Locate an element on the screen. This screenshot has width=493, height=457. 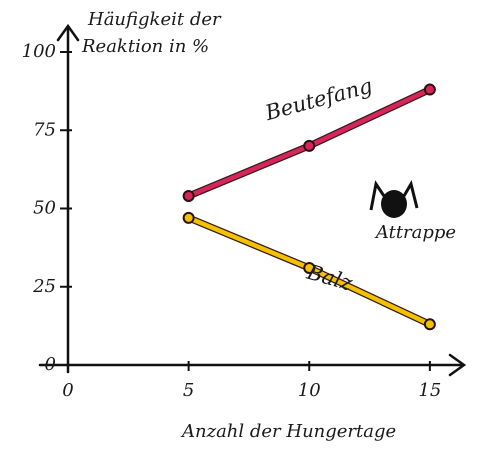
series-label: Beutefang is located at coordinates (318, 100).